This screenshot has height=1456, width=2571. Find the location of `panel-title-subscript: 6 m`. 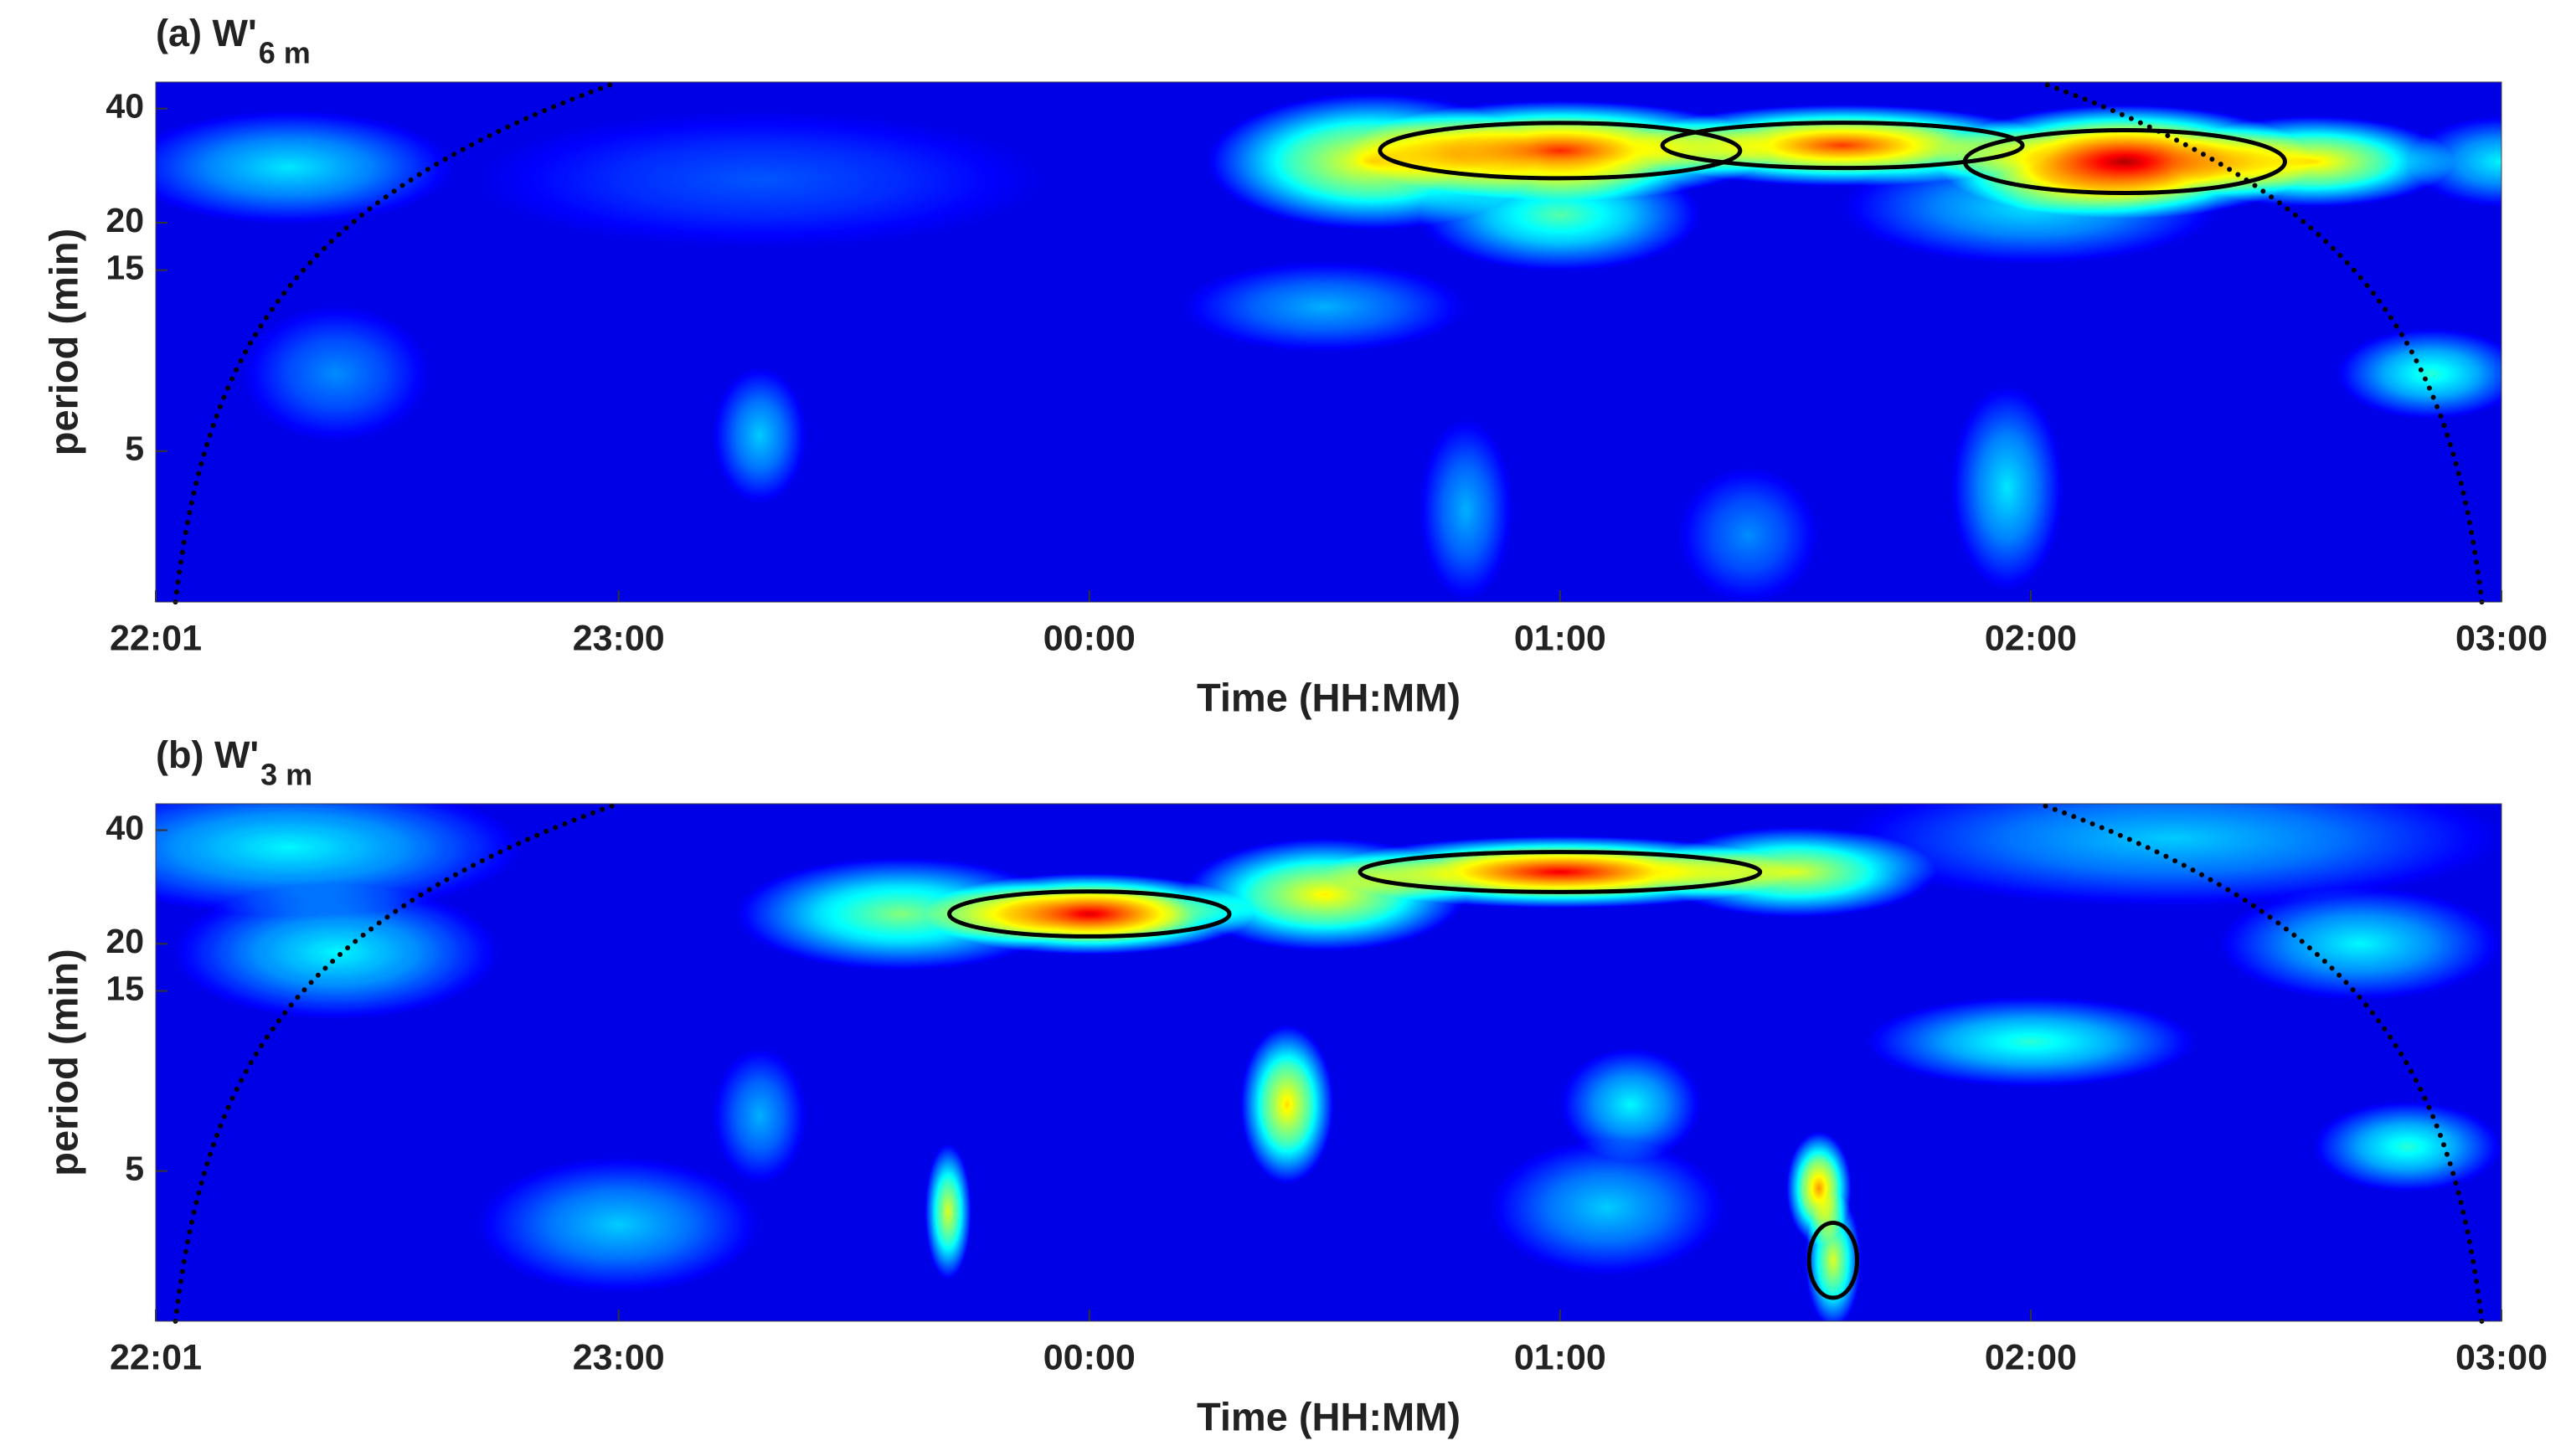

panel-title-subscript: 6 m is located at coordinates (285, 53).